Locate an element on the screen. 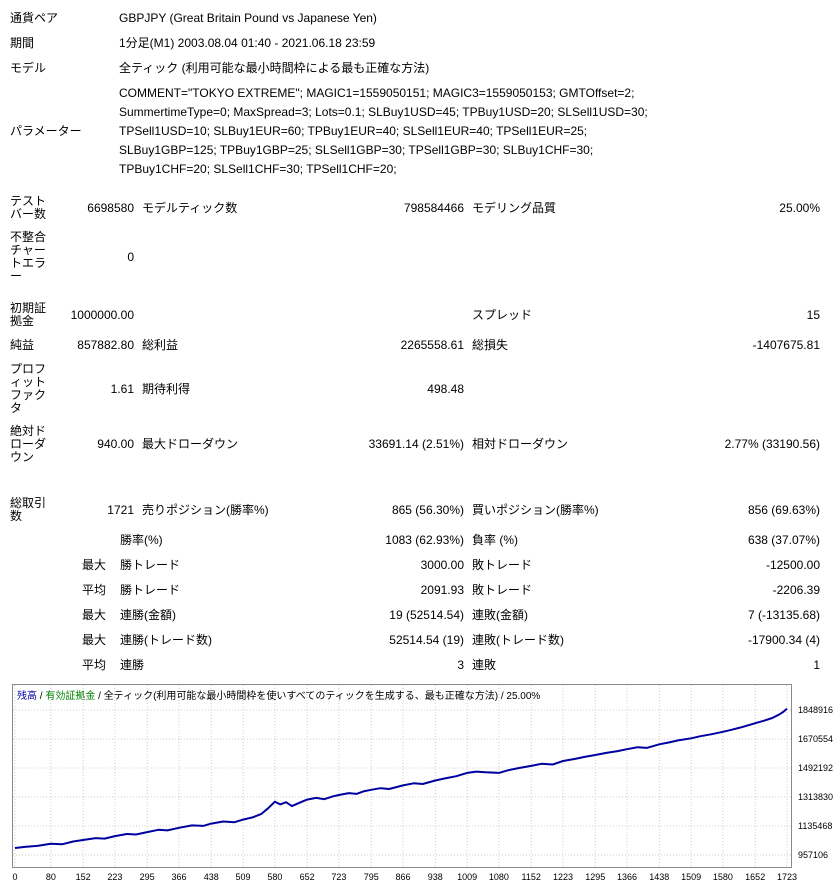 Image resolution: width=833 pixels, height=886 pixels. x-tick-label: 1295 is located at coordinates (595, 877).